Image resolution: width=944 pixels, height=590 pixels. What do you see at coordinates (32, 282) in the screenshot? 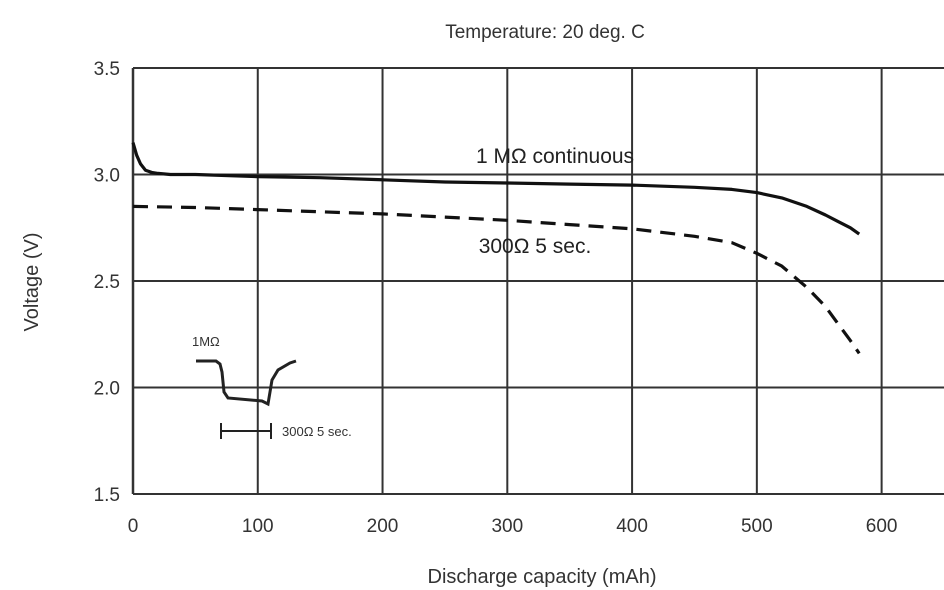
I see `y-axis-label: Voltage (V)` at bounding box center [32, 282].